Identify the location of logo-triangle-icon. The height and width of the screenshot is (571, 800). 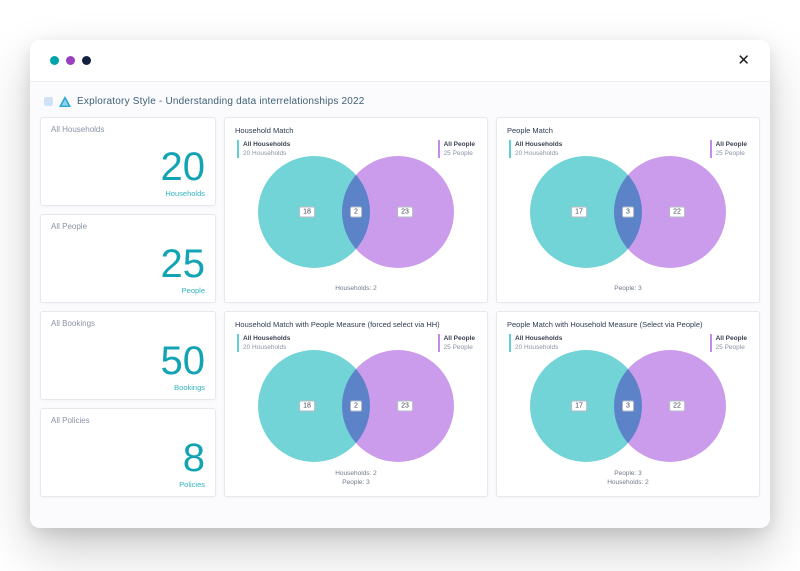
(65, 101).